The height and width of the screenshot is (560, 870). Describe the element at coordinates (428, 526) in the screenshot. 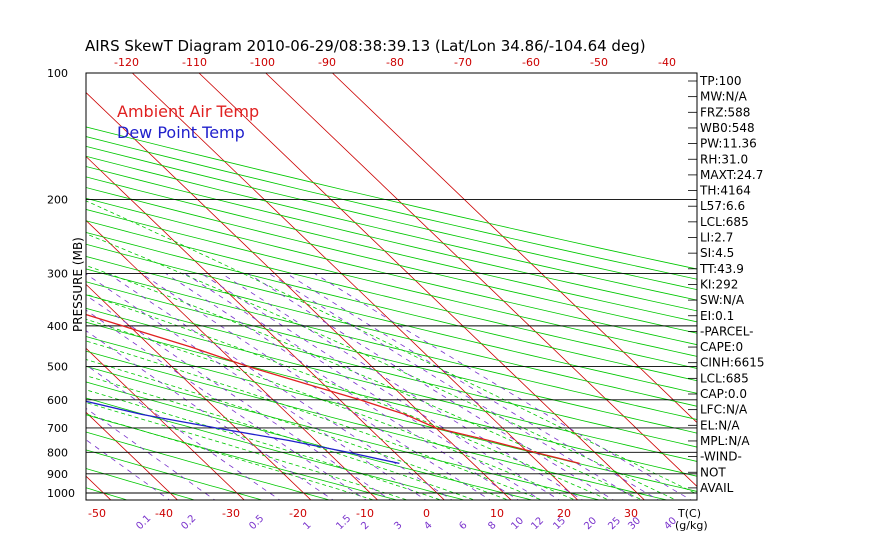

I see `mixing-ratio-tick-label: 4` at that location.